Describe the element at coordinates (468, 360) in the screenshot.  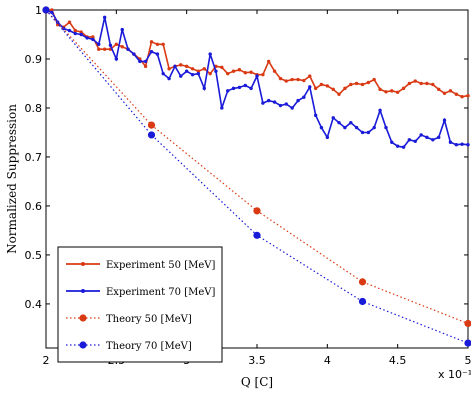
I see `x-tick-label: 5` at that location.